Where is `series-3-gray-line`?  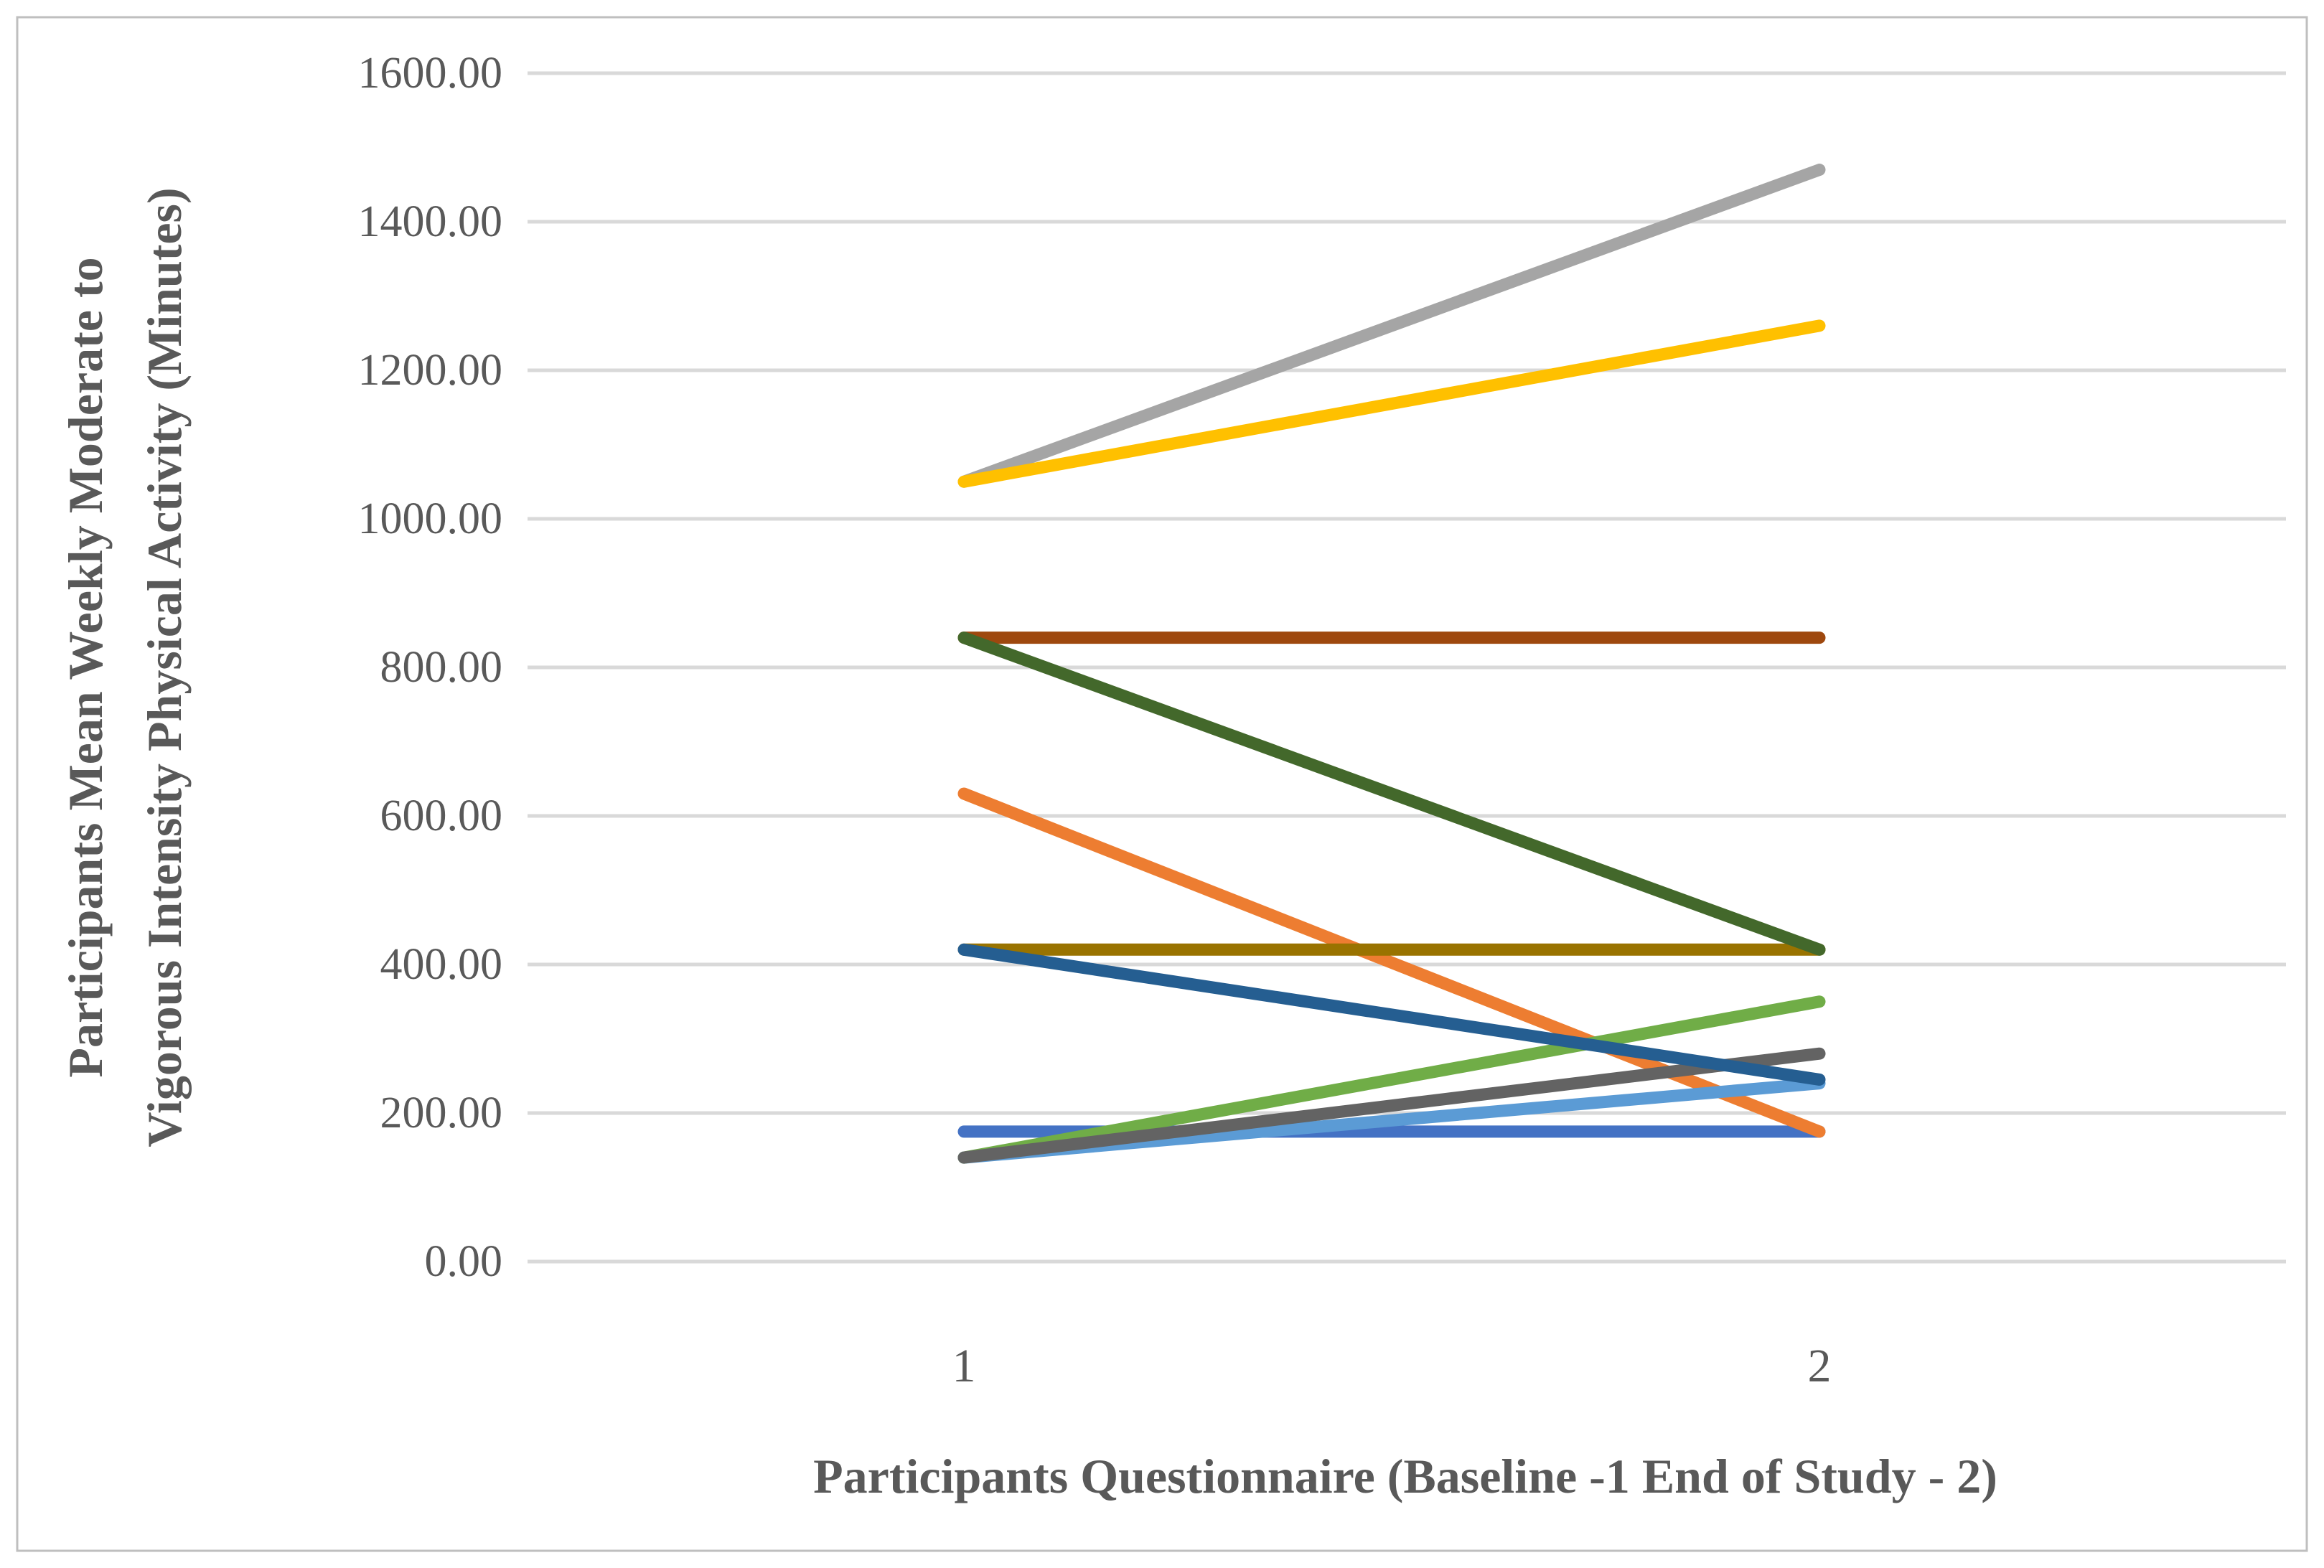
series-3-gray-line is located at coordinates (1392, 326).